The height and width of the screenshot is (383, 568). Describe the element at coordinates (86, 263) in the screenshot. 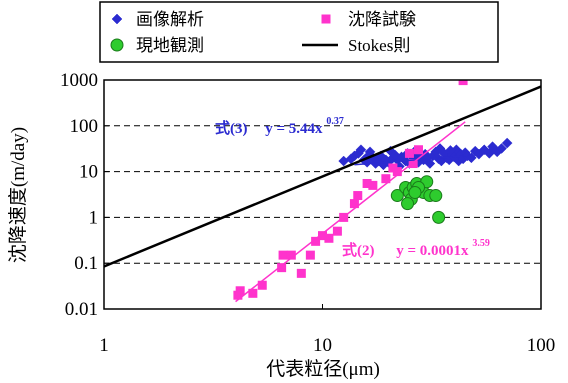

I see `y-tick-label: 0.1` at that location.